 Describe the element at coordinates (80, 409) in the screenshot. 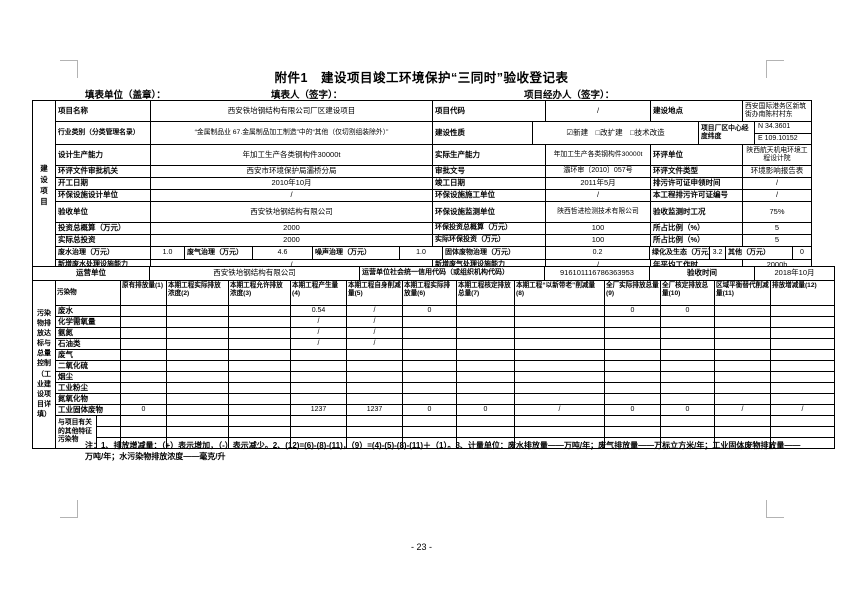

I see `pollutant-name: 工业固体废物` at that location.